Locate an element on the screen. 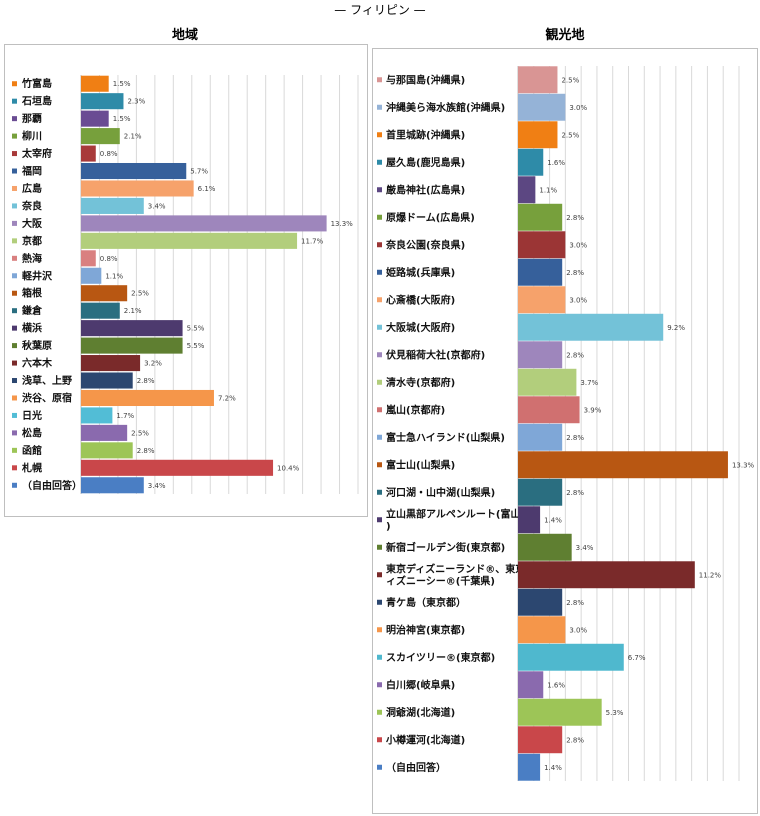 The height and width of the screenshot is (816, 760). value-label: 3.9% is located at coordinates (593, 410).